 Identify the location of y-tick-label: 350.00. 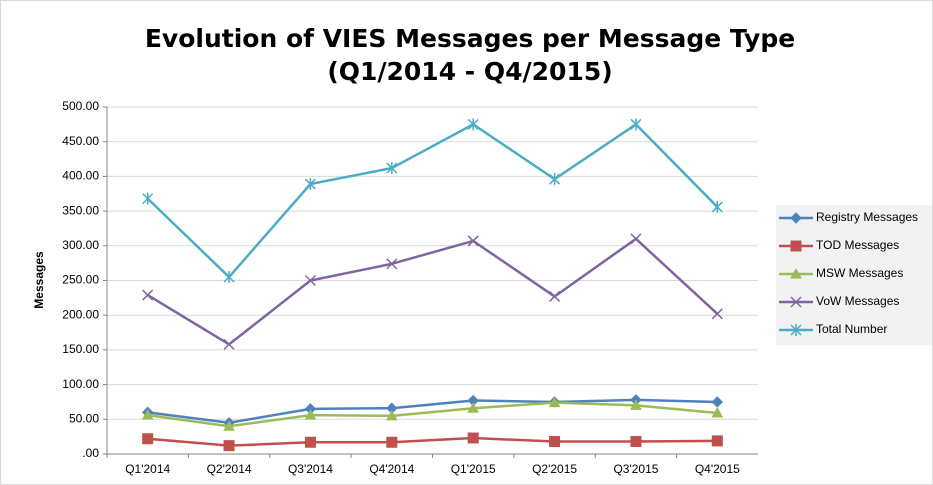
(80, 210).